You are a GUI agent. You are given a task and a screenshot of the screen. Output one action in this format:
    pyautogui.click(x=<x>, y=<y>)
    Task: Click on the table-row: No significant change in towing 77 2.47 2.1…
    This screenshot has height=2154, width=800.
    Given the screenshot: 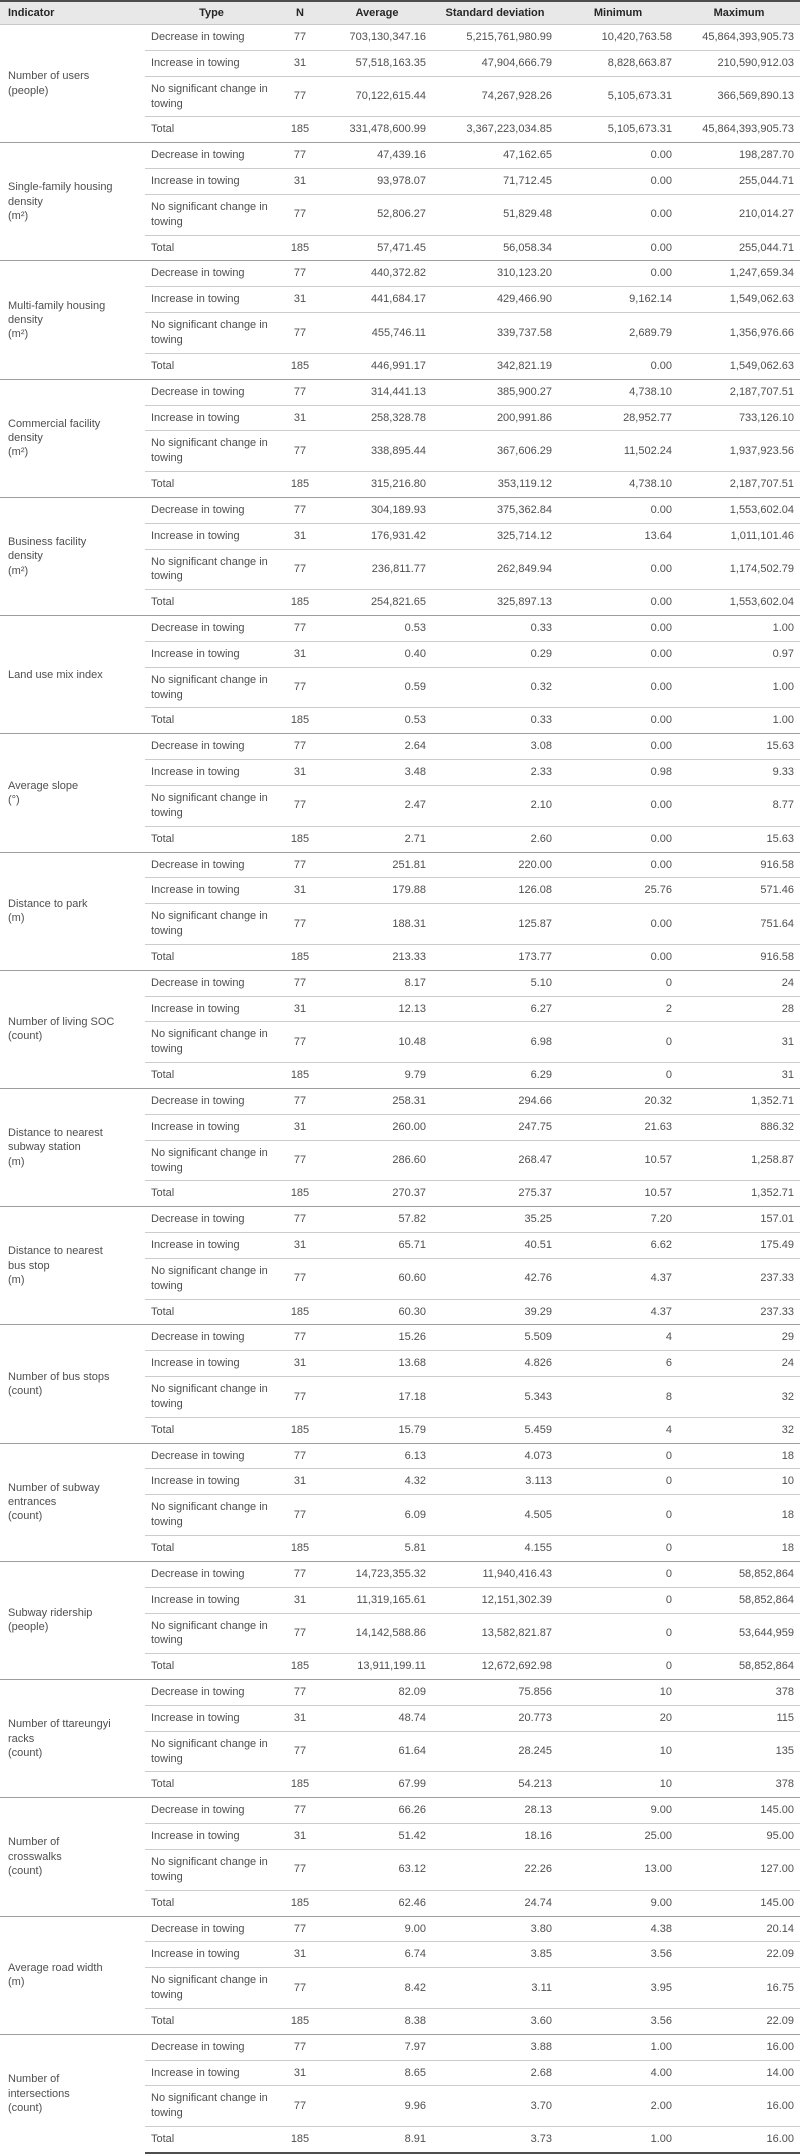 What is the action you would take?
    pyautogui.click(x=400, y=806)
    